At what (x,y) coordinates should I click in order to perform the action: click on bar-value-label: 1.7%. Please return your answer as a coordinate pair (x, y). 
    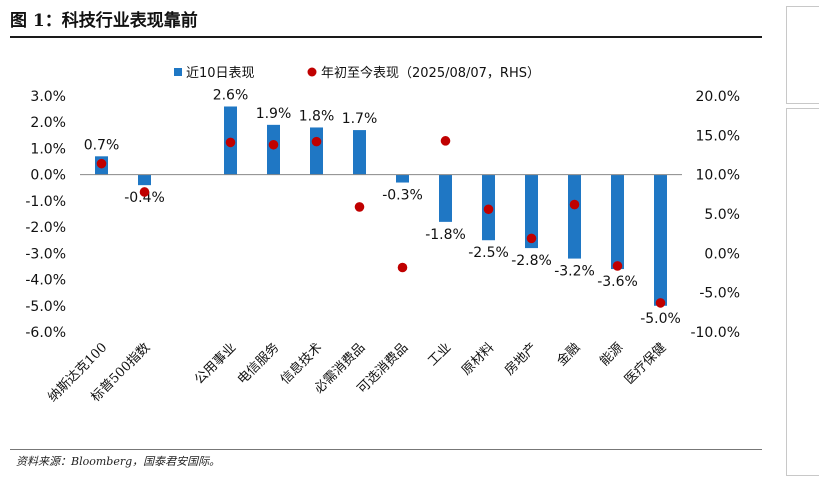
    Looking at the image, I should click on (360, 119).